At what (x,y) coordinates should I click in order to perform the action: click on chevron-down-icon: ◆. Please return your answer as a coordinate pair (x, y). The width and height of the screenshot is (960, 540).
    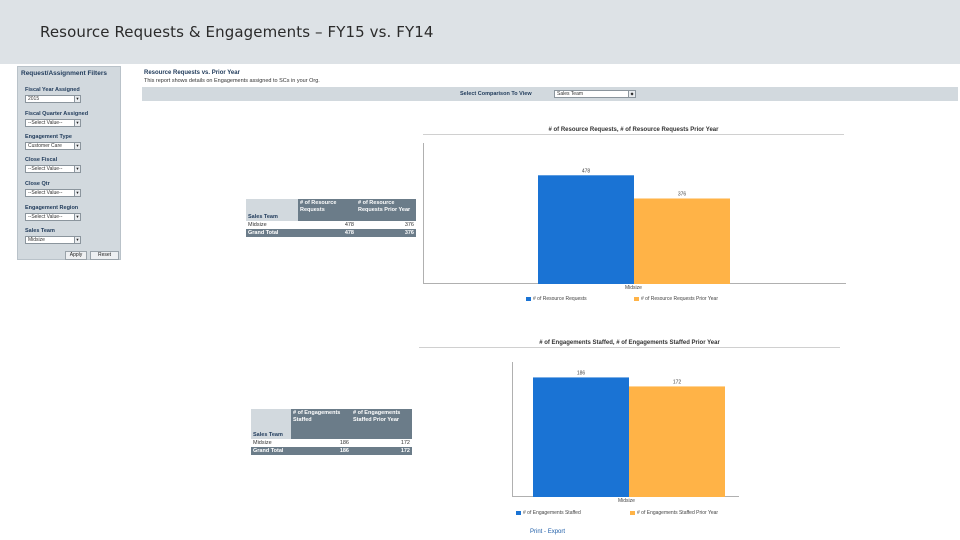
    Looking at the image, I should click on (632, 94).